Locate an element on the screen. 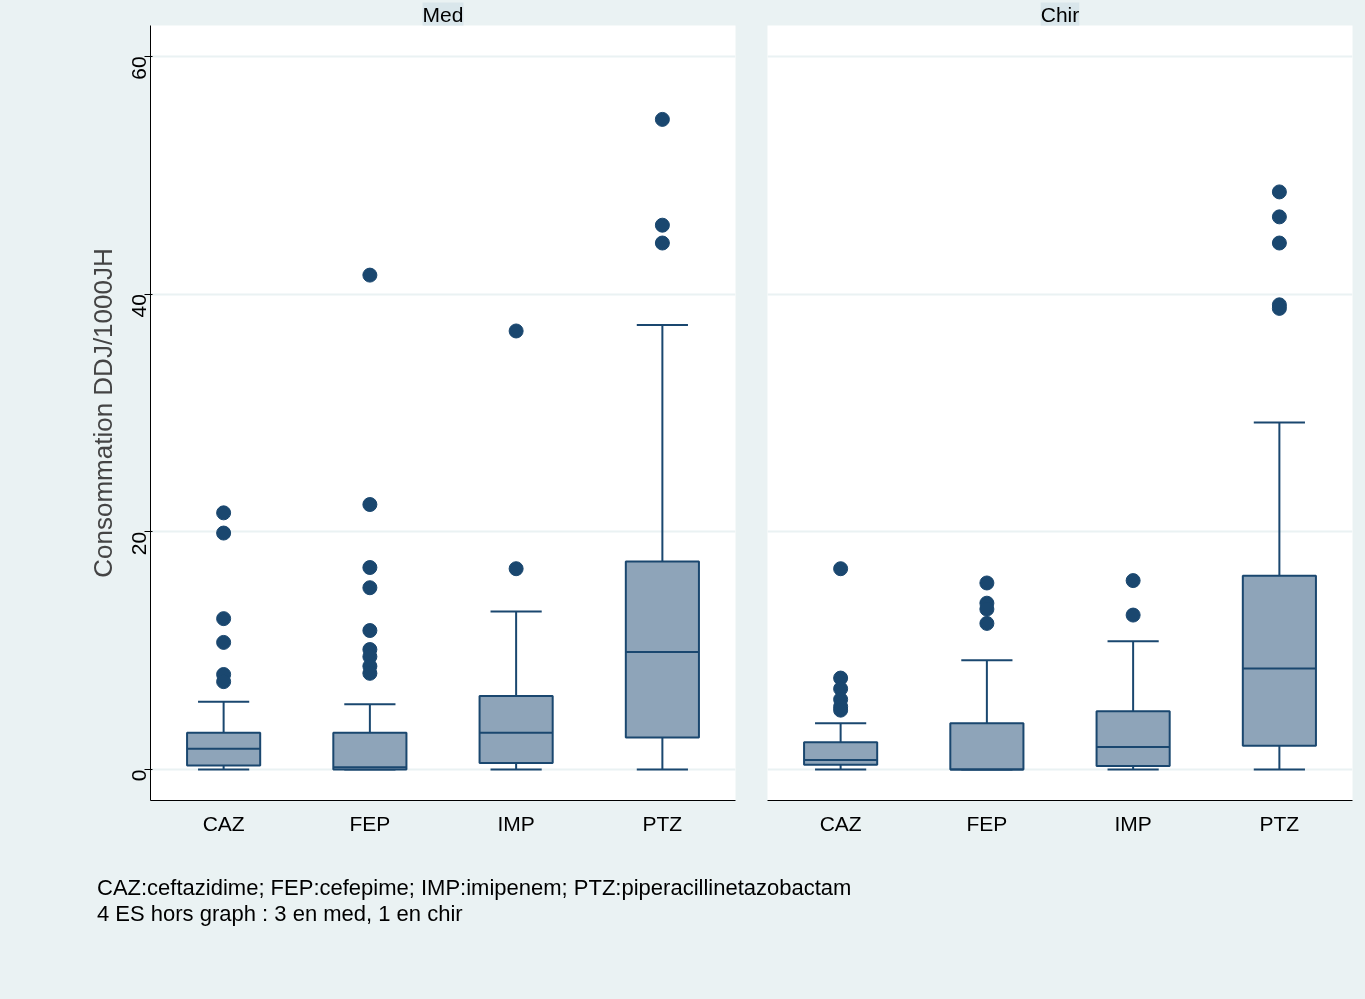  y-tick-label: 60 is located at coordinates (139, 68).